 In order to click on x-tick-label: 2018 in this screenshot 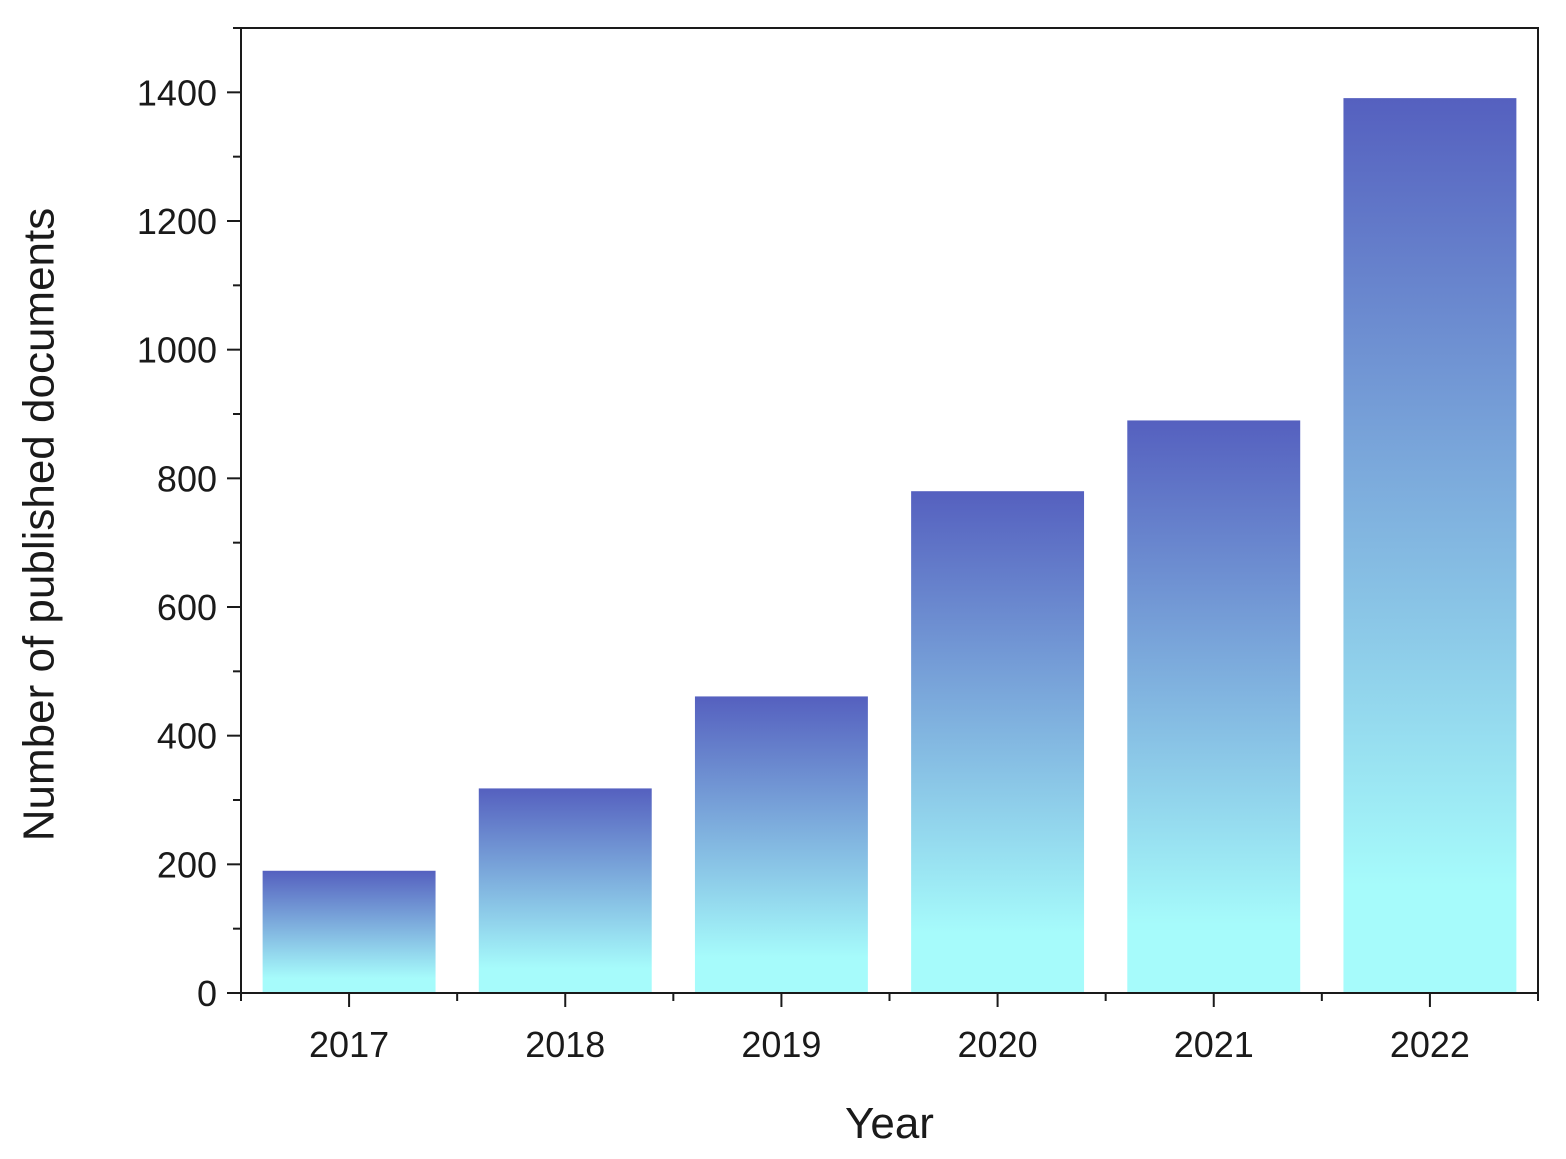, I will do `click(565, 1044)`.